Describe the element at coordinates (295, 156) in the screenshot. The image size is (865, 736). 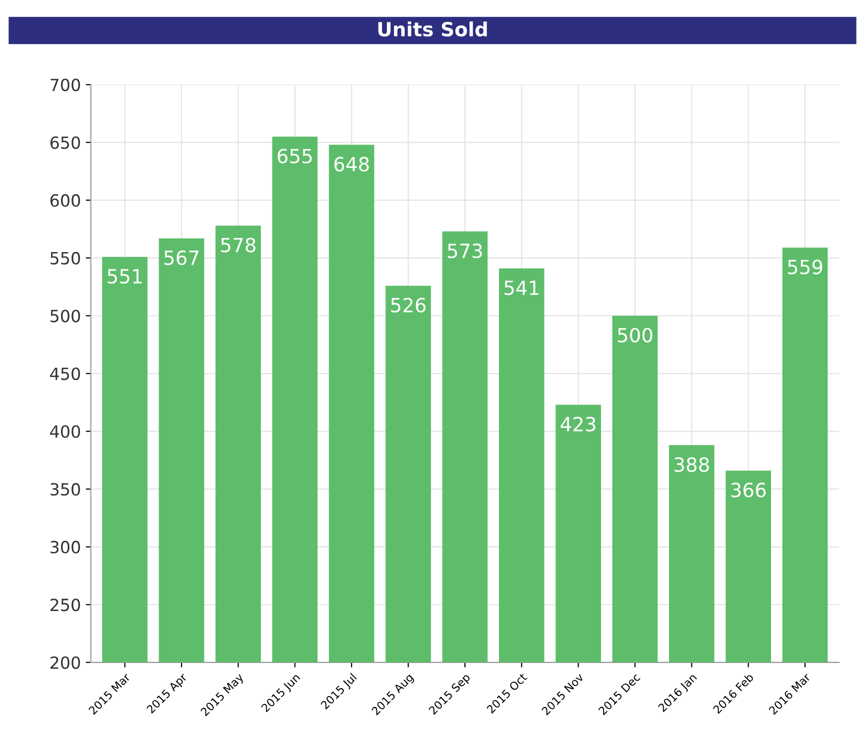
I see `data-label: 655` at that location.